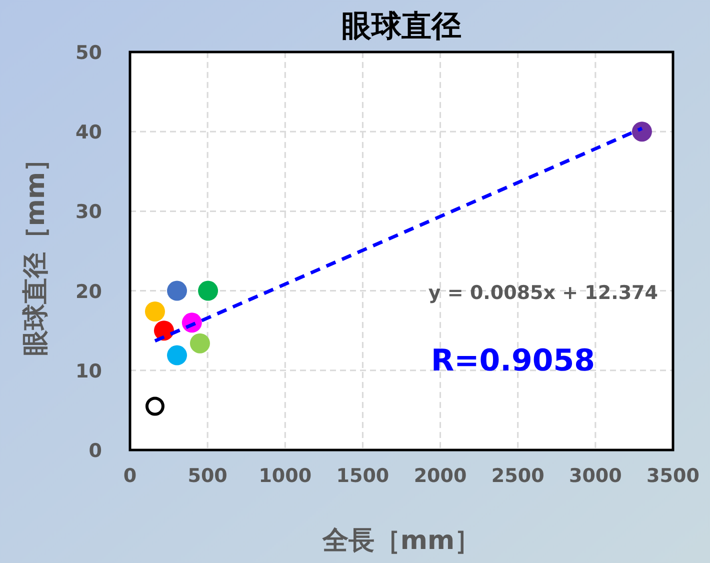  I want to click on x-axis-title: 全長［mm］, so click(401, 541).